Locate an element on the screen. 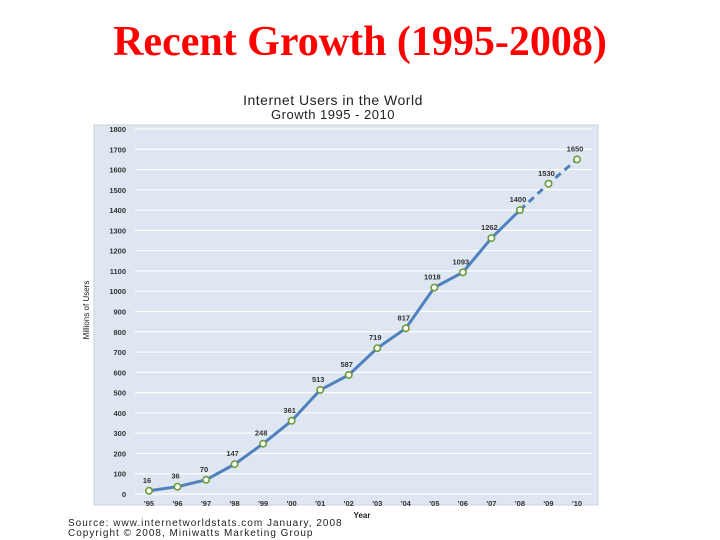 This screenshot has height=540, width=720. data-label-4: 248 is located at coordinates (261, 433).